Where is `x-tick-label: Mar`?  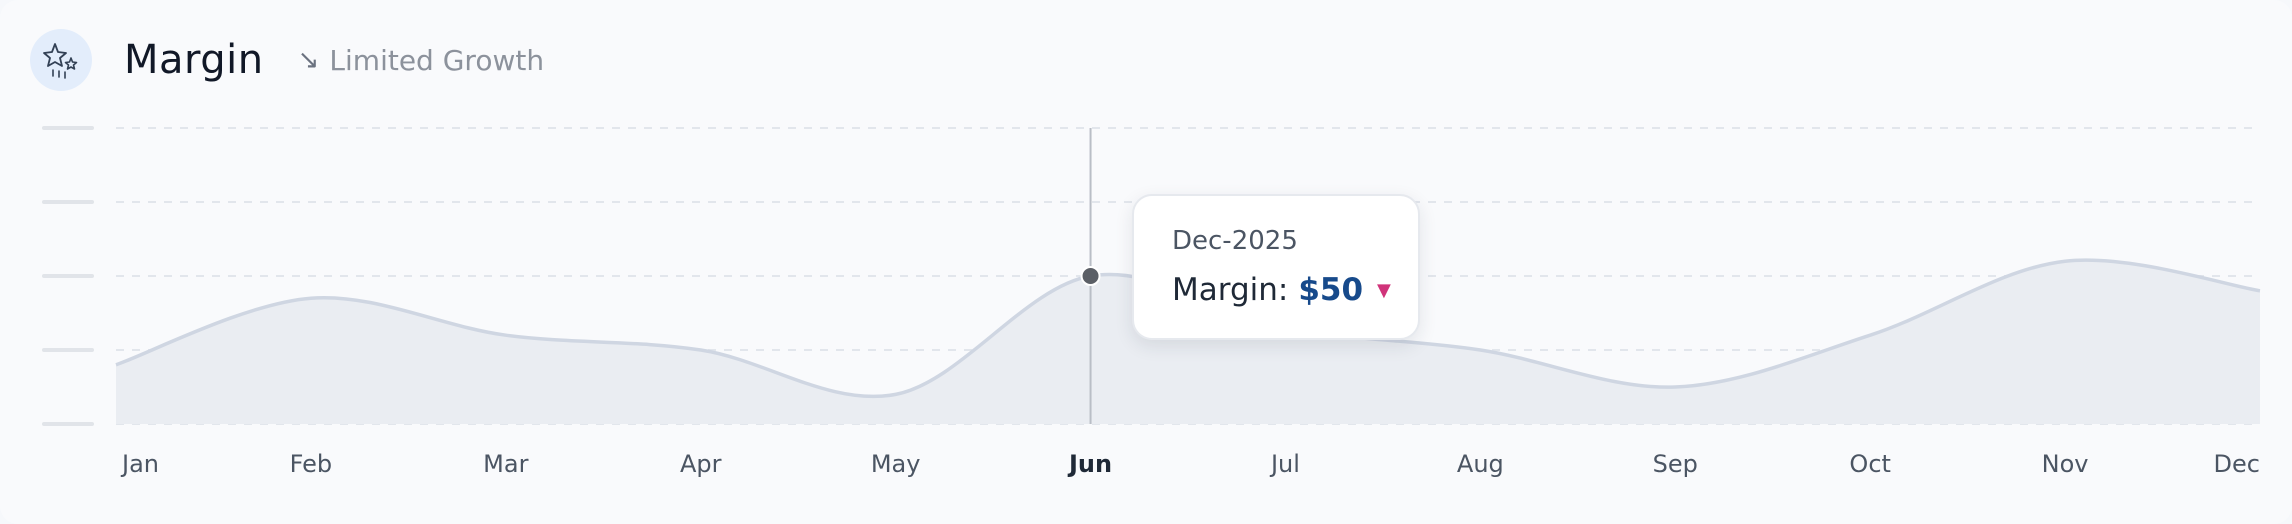 x-tick-label: Mar is located at coordinates (505, 464).